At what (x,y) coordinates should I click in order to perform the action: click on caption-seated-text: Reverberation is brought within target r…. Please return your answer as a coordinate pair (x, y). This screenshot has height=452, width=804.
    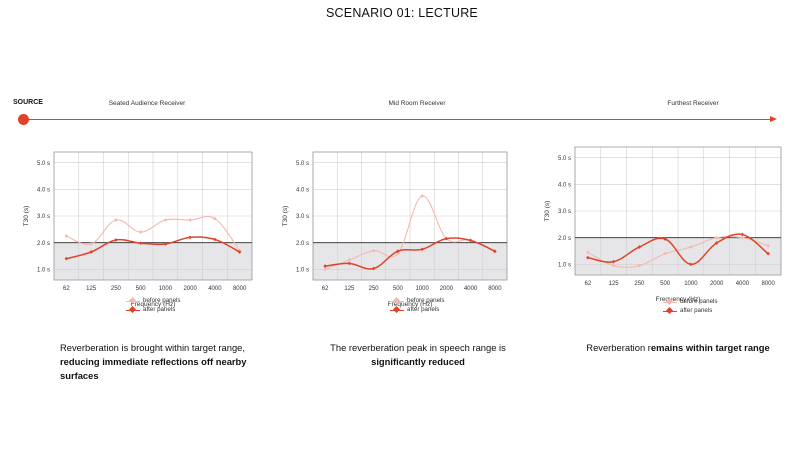
    Looking at the image, I should click on (153, 347).